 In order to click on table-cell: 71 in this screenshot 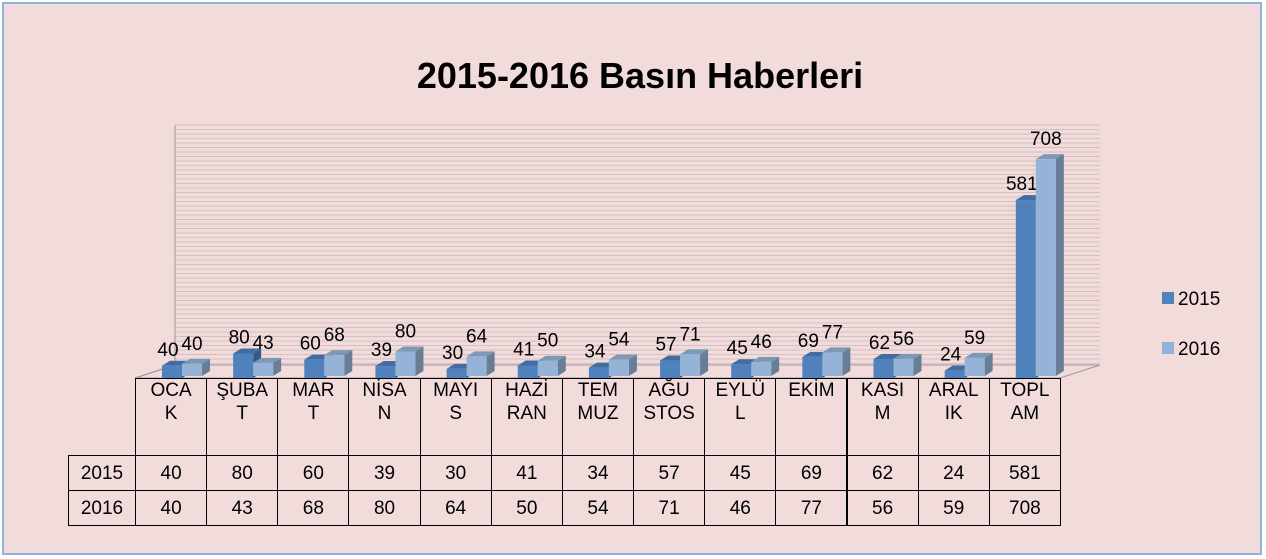, I will do `click(669, 508)`.